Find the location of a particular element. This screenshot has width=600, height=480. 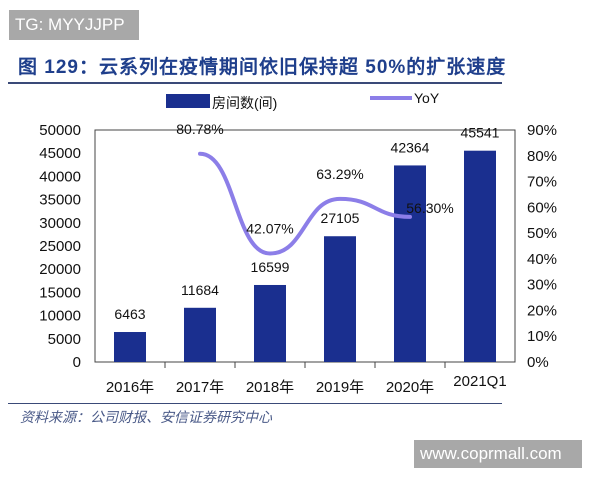

bar-data-label: 6463 is located at coordinates (129, 314).